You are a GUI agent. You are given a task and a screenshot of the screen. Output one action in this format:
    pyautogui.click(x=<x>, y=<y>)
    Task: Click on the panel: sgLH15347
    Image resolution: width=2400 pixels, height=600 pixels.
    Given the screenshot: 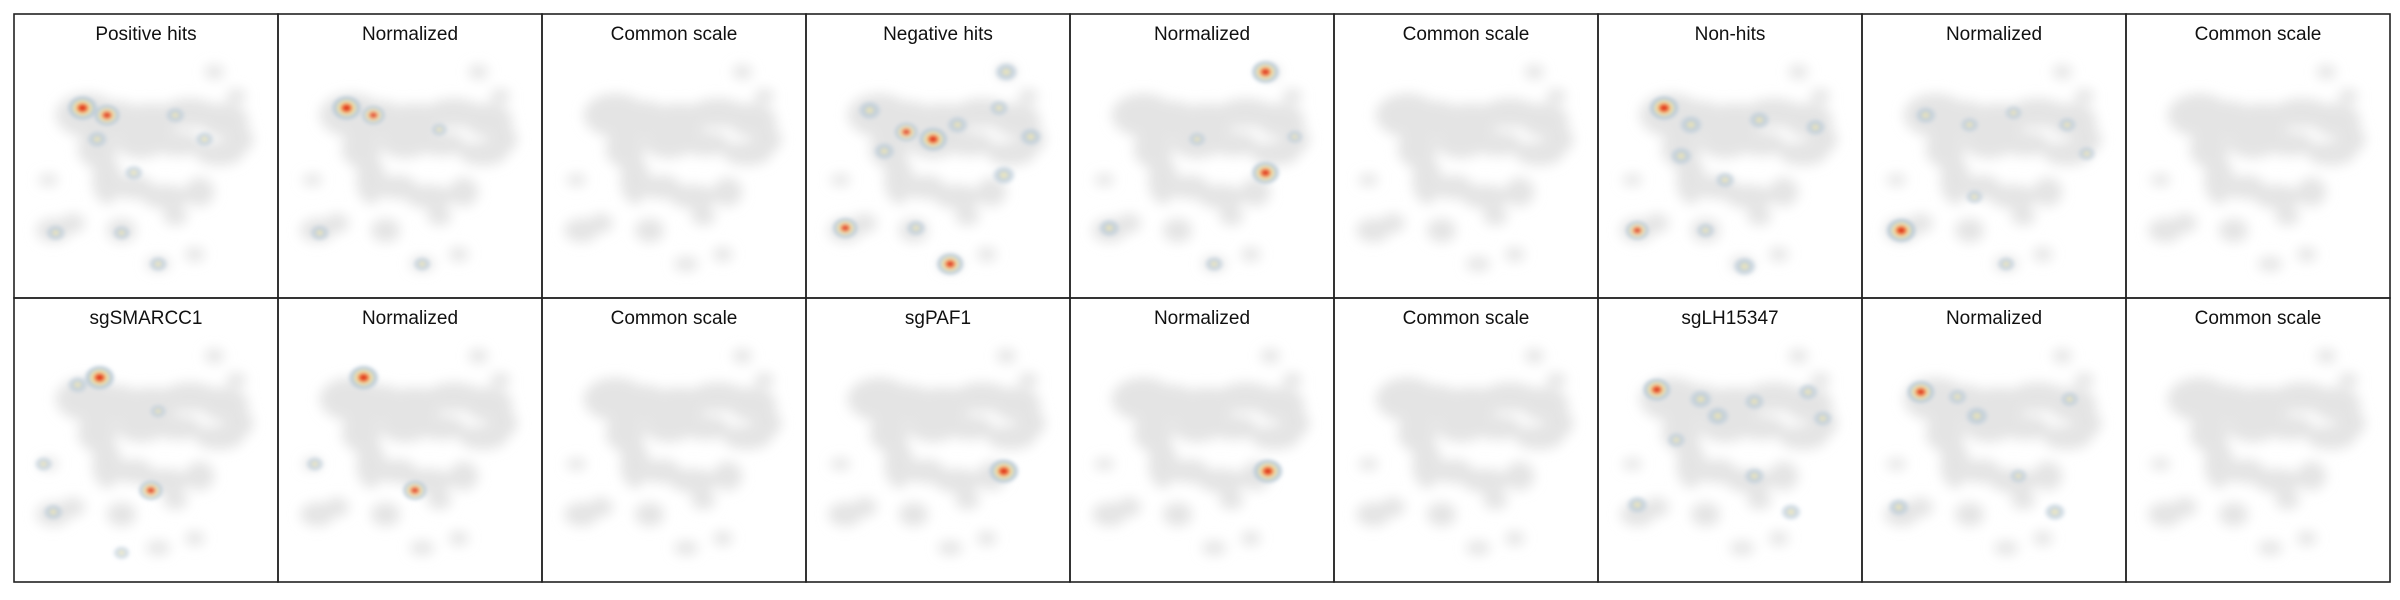 What is the action you would take?
    pyautogui.click(x=1730, y=440)
    